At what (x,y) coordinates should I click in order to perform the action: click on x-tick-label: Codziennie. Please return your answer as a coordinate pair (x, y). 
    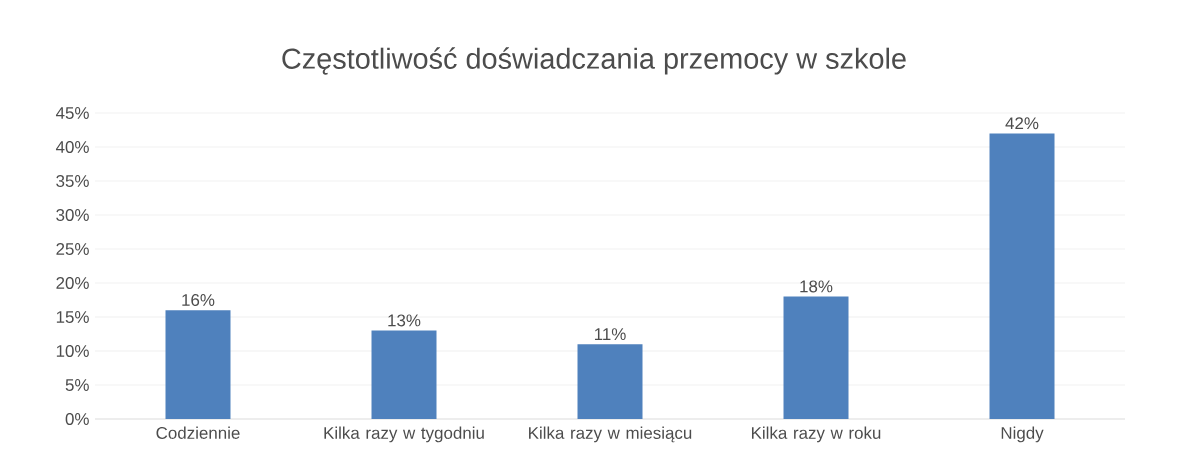
    Looking at the image, I should click on (198, 432).